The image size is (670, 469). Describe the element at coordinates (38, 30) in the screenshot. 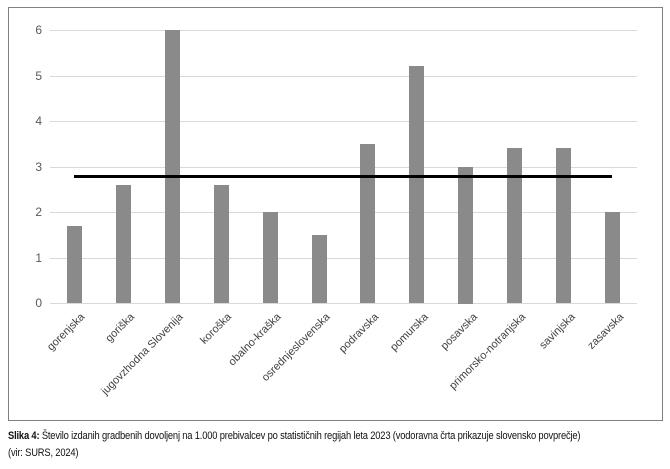

I see `y-tick-label: 6` at that location.